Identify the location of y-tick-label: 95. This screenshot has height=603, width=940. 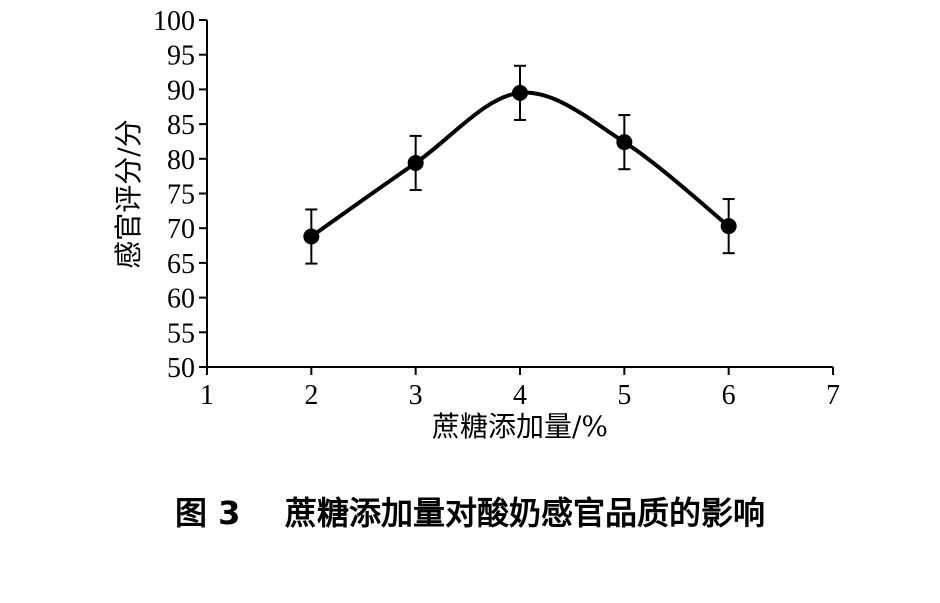
(181, 56).